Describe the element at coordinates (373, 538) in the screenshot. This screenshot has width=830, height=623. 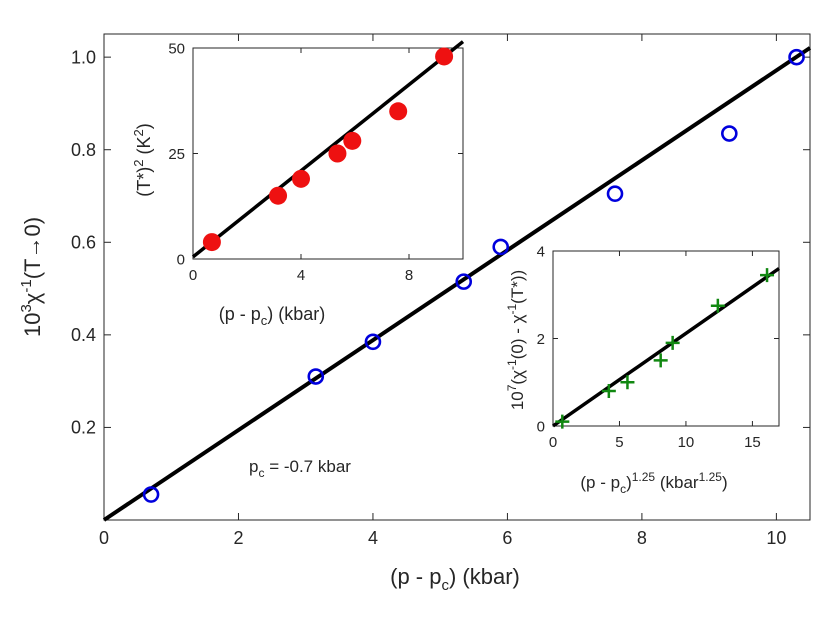
I see `main-x-tick-label: 4` at that location.